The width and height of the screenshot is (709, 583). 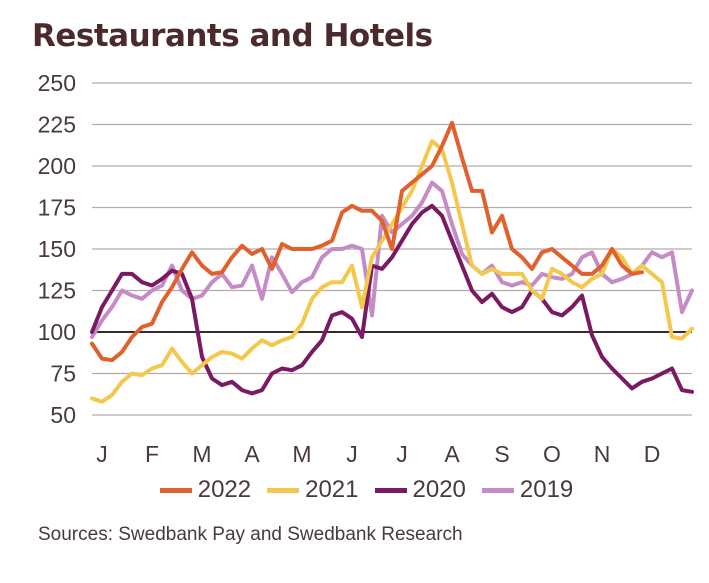 I want to click on y-tick-label: 125, so click(x=57, y=291).